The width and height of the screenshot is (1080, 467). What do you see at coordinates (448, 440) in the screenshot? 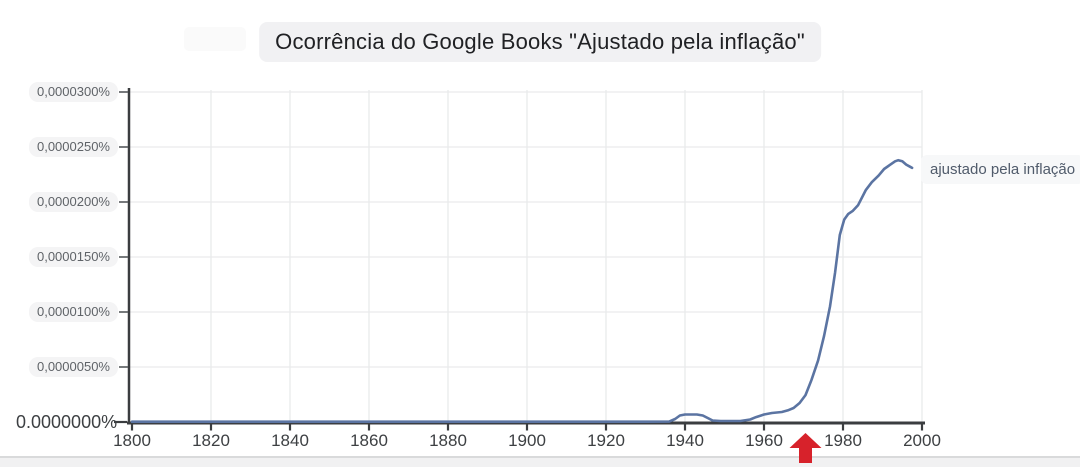
I see `x-axis-tick-label: 1880` at bounding box center [448, 440].